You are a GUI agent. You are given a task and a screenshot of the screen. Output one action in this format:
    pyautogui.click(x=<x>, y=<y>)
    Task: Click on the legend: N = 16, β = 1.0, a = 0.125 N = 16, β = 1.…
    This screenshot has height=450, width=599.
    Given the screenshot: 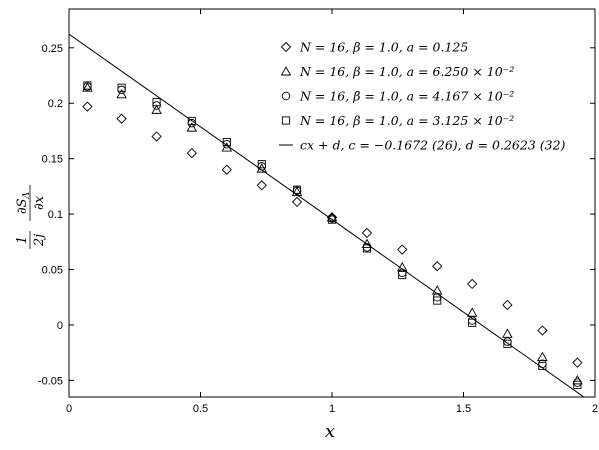 What is the action you would take?
    pyautogui.click(x=422, y=96)
    